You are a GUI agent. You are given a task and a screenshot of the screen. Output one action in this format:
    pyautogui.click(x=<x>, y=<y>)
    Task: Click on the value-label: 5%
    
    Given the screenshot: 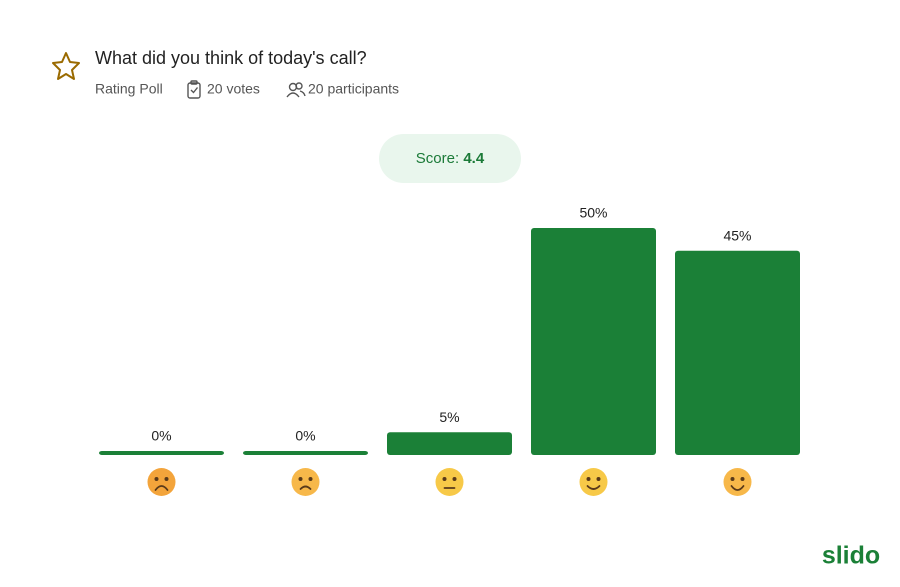 What is the action you would take?
    pyautogui.click(x=449, y=417)
    